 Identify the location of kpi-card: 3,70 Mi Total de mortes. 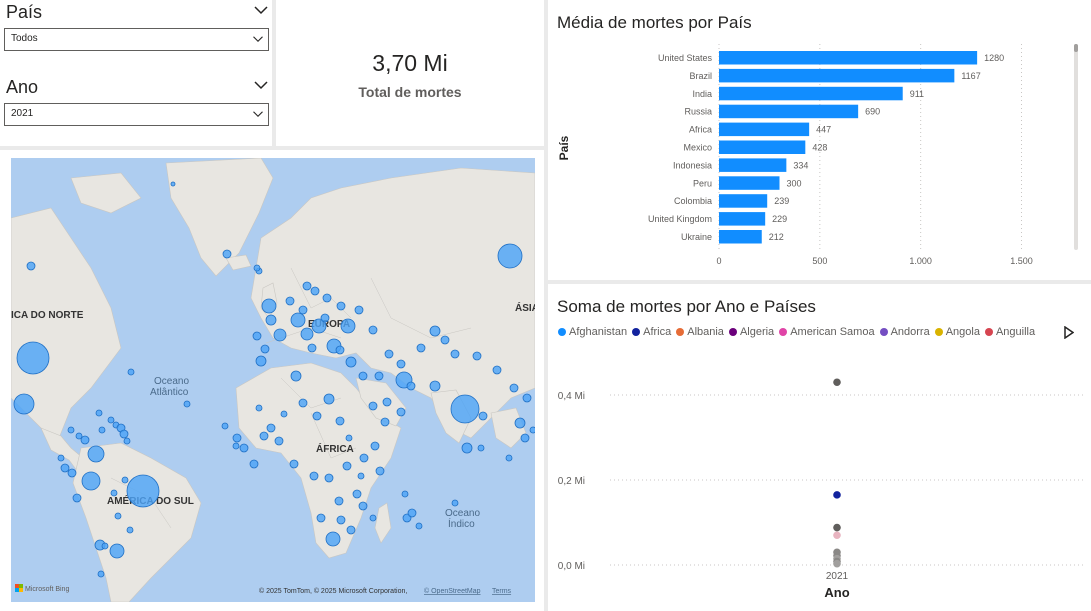
(410, 73).